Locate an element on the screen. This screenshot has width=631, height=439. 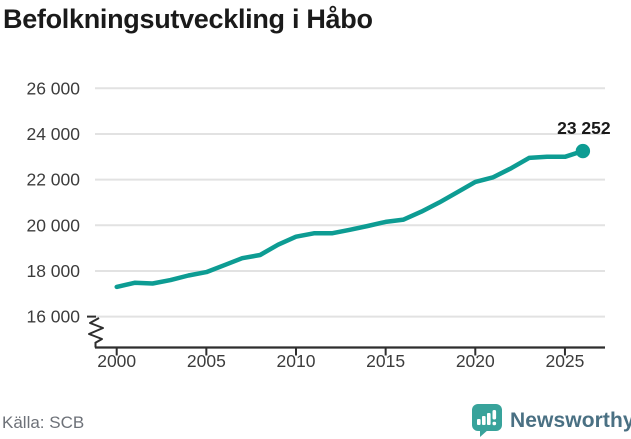
end-point-dot is located at coordinates (583, 151).